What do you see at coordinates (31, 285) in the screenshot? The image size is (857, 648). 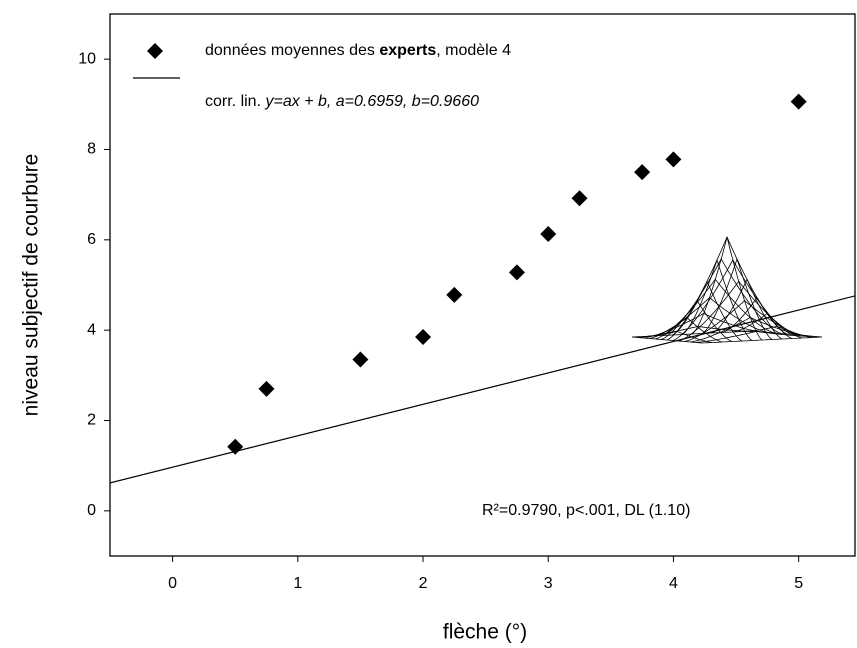 I see `y-axis-label: niveau subjectif de courbure` at bounding box center [31, 285].